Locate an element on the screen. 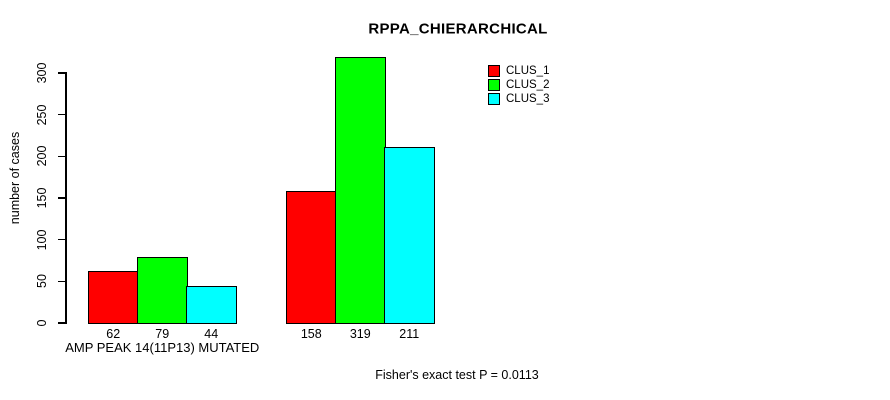 The height and width of the screenshot is (400, 890). y-axis-tick-label: 300 is located at coordinates (42, 73).